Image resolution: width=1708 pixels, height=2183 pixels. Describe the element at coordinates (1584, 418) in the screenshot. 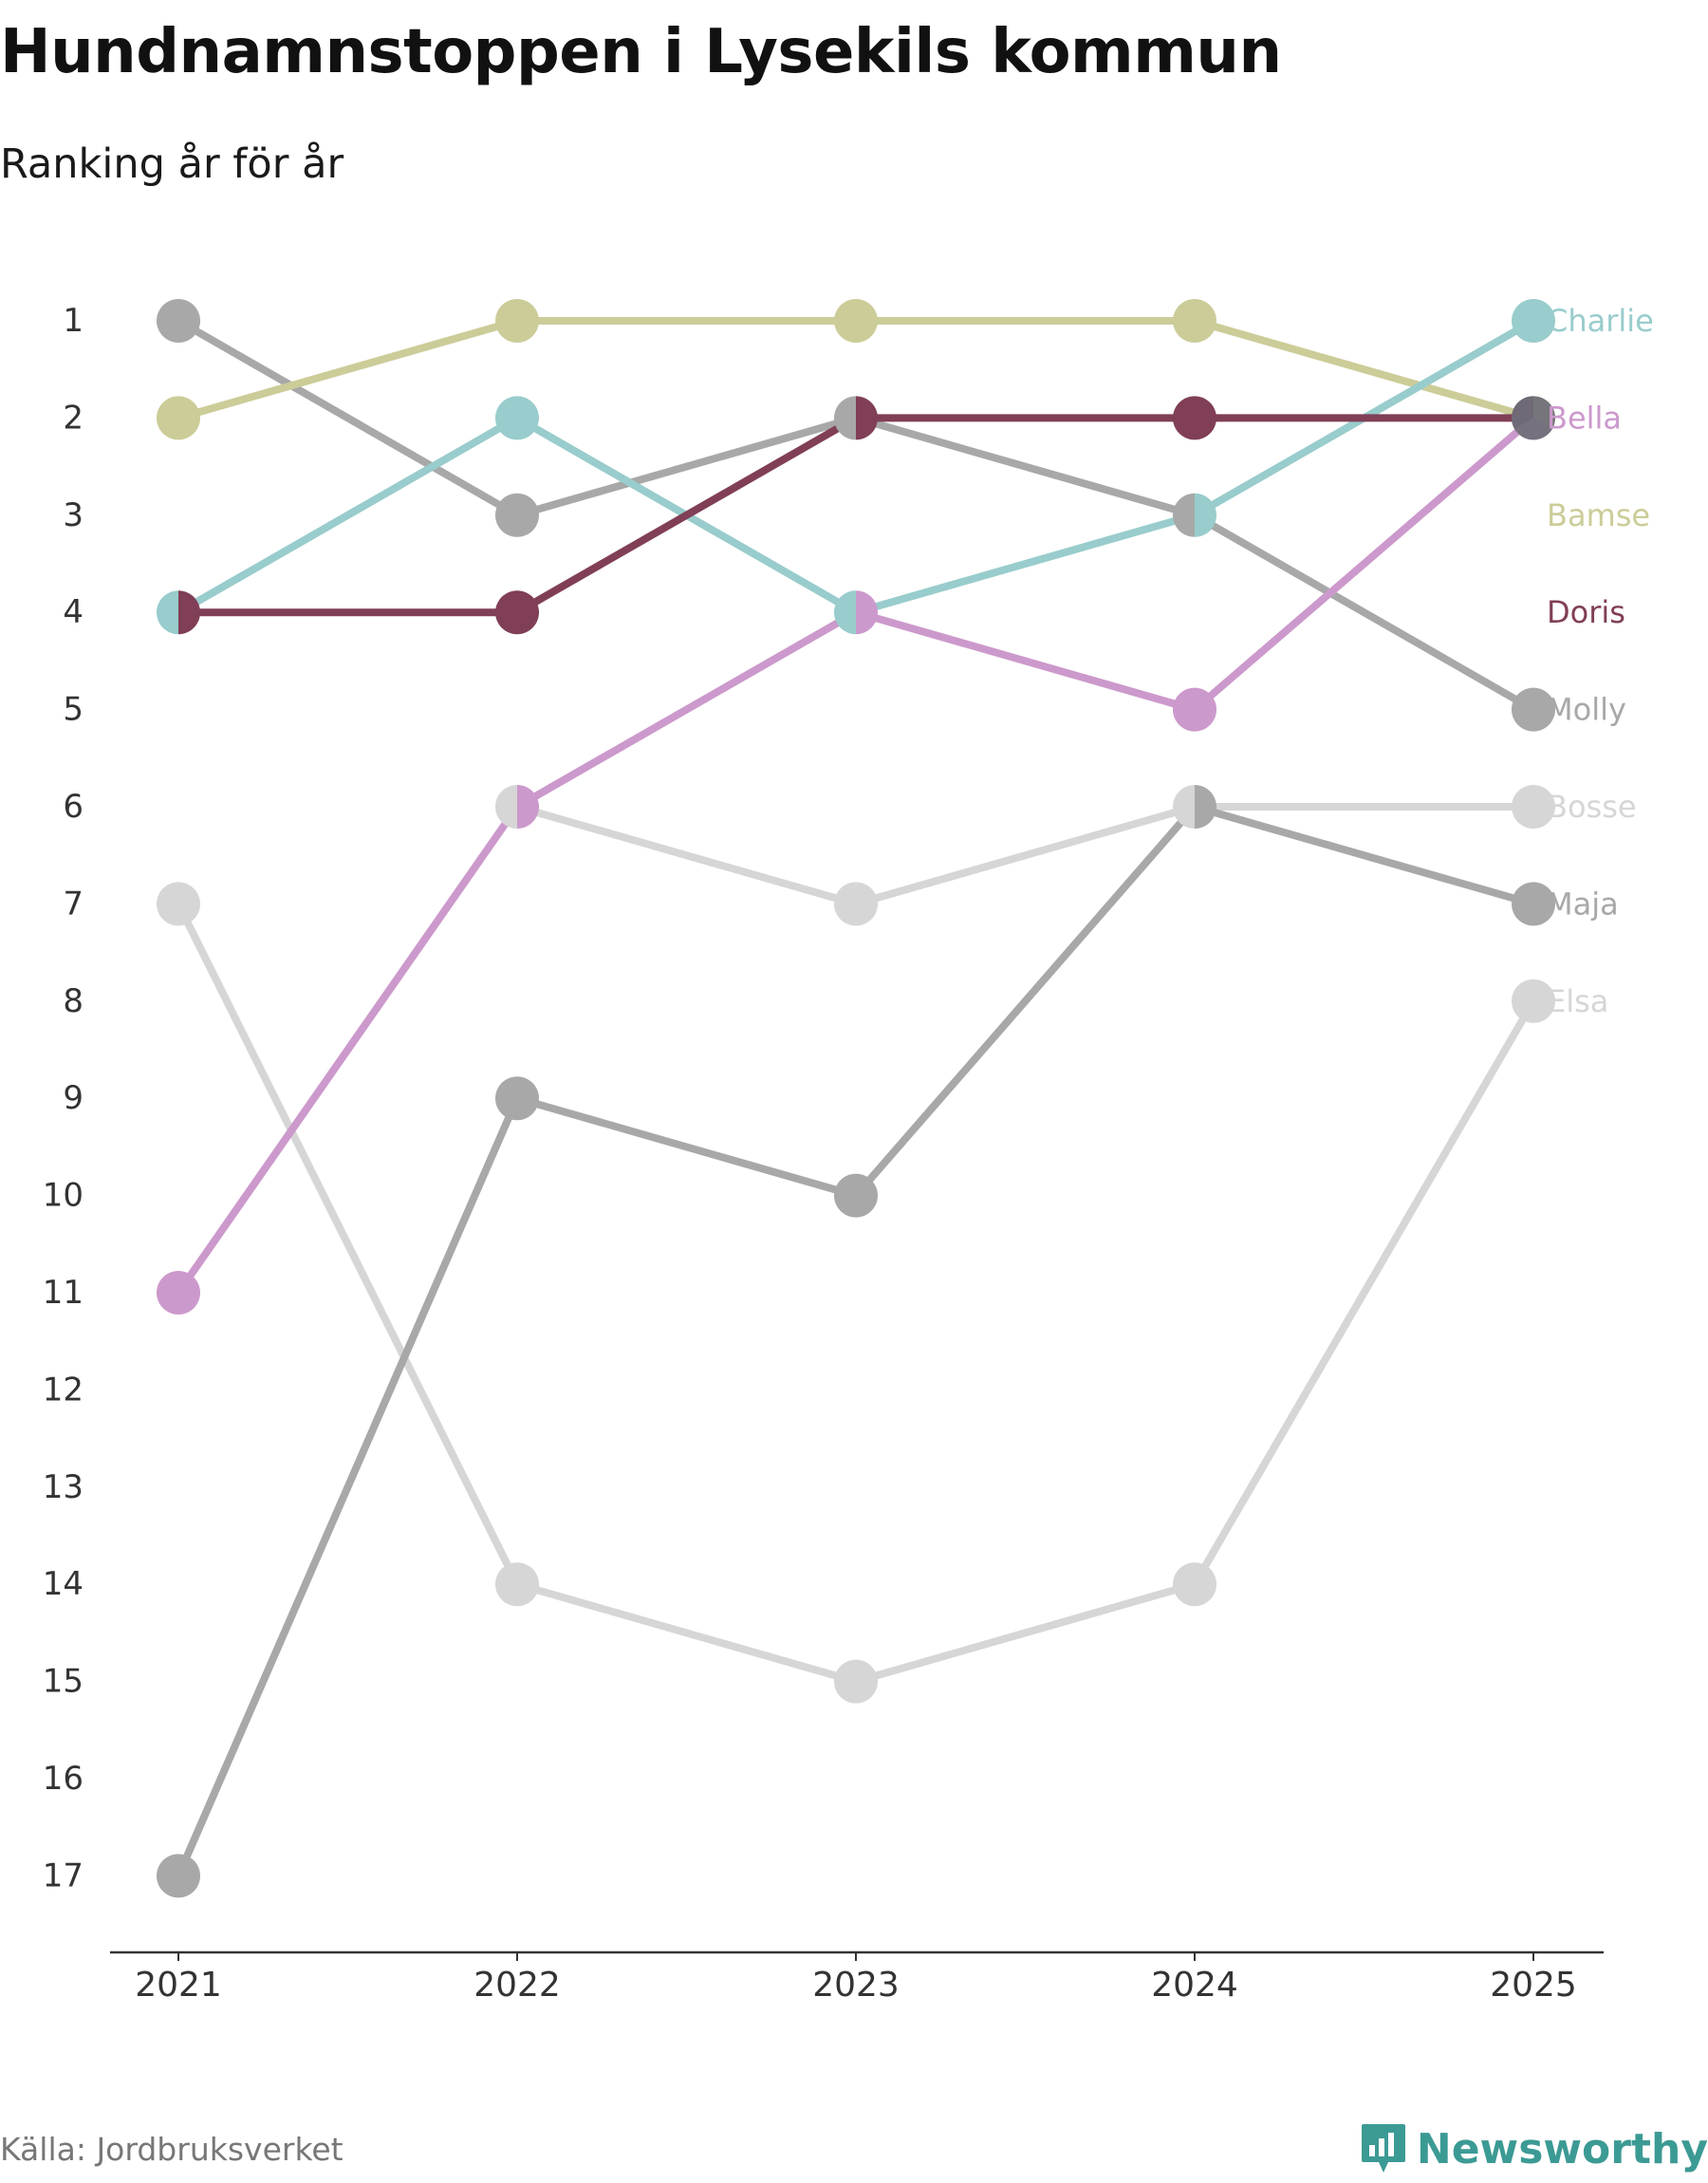

I see `legend-label-bella: Bella` at that location.